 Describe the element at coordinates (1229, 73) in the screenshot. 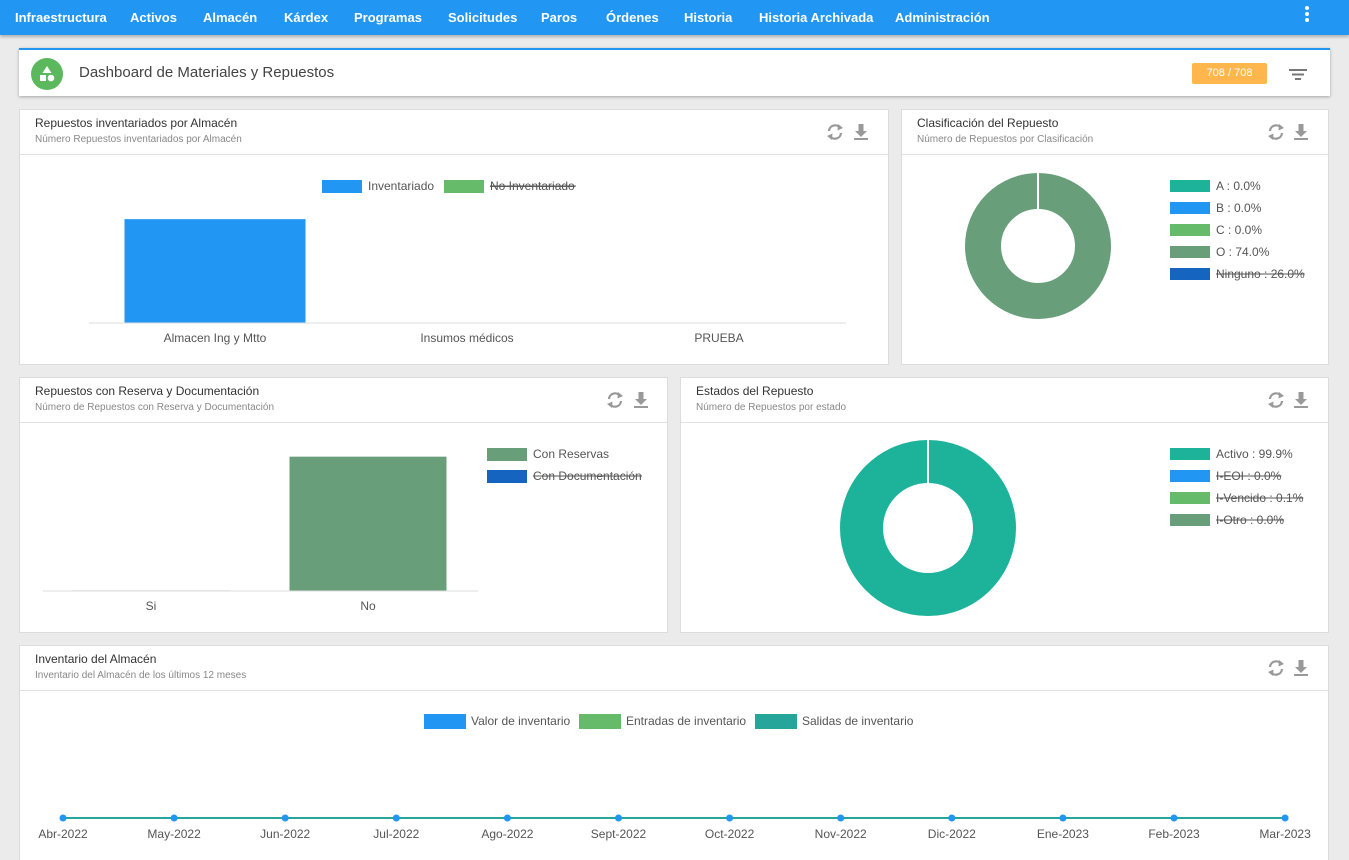

I see `record-count-badge: 708 / 708` at that location.